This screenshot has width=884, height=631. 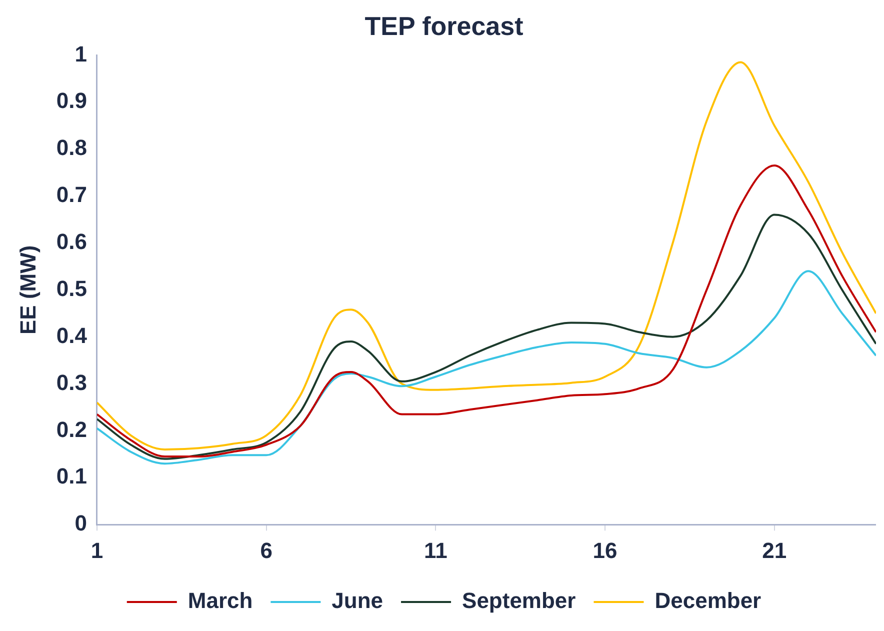 What do you see at coordinates (358, 601) in the screenshot?
I see `legend-label: June` at bounding box center [358, 601].